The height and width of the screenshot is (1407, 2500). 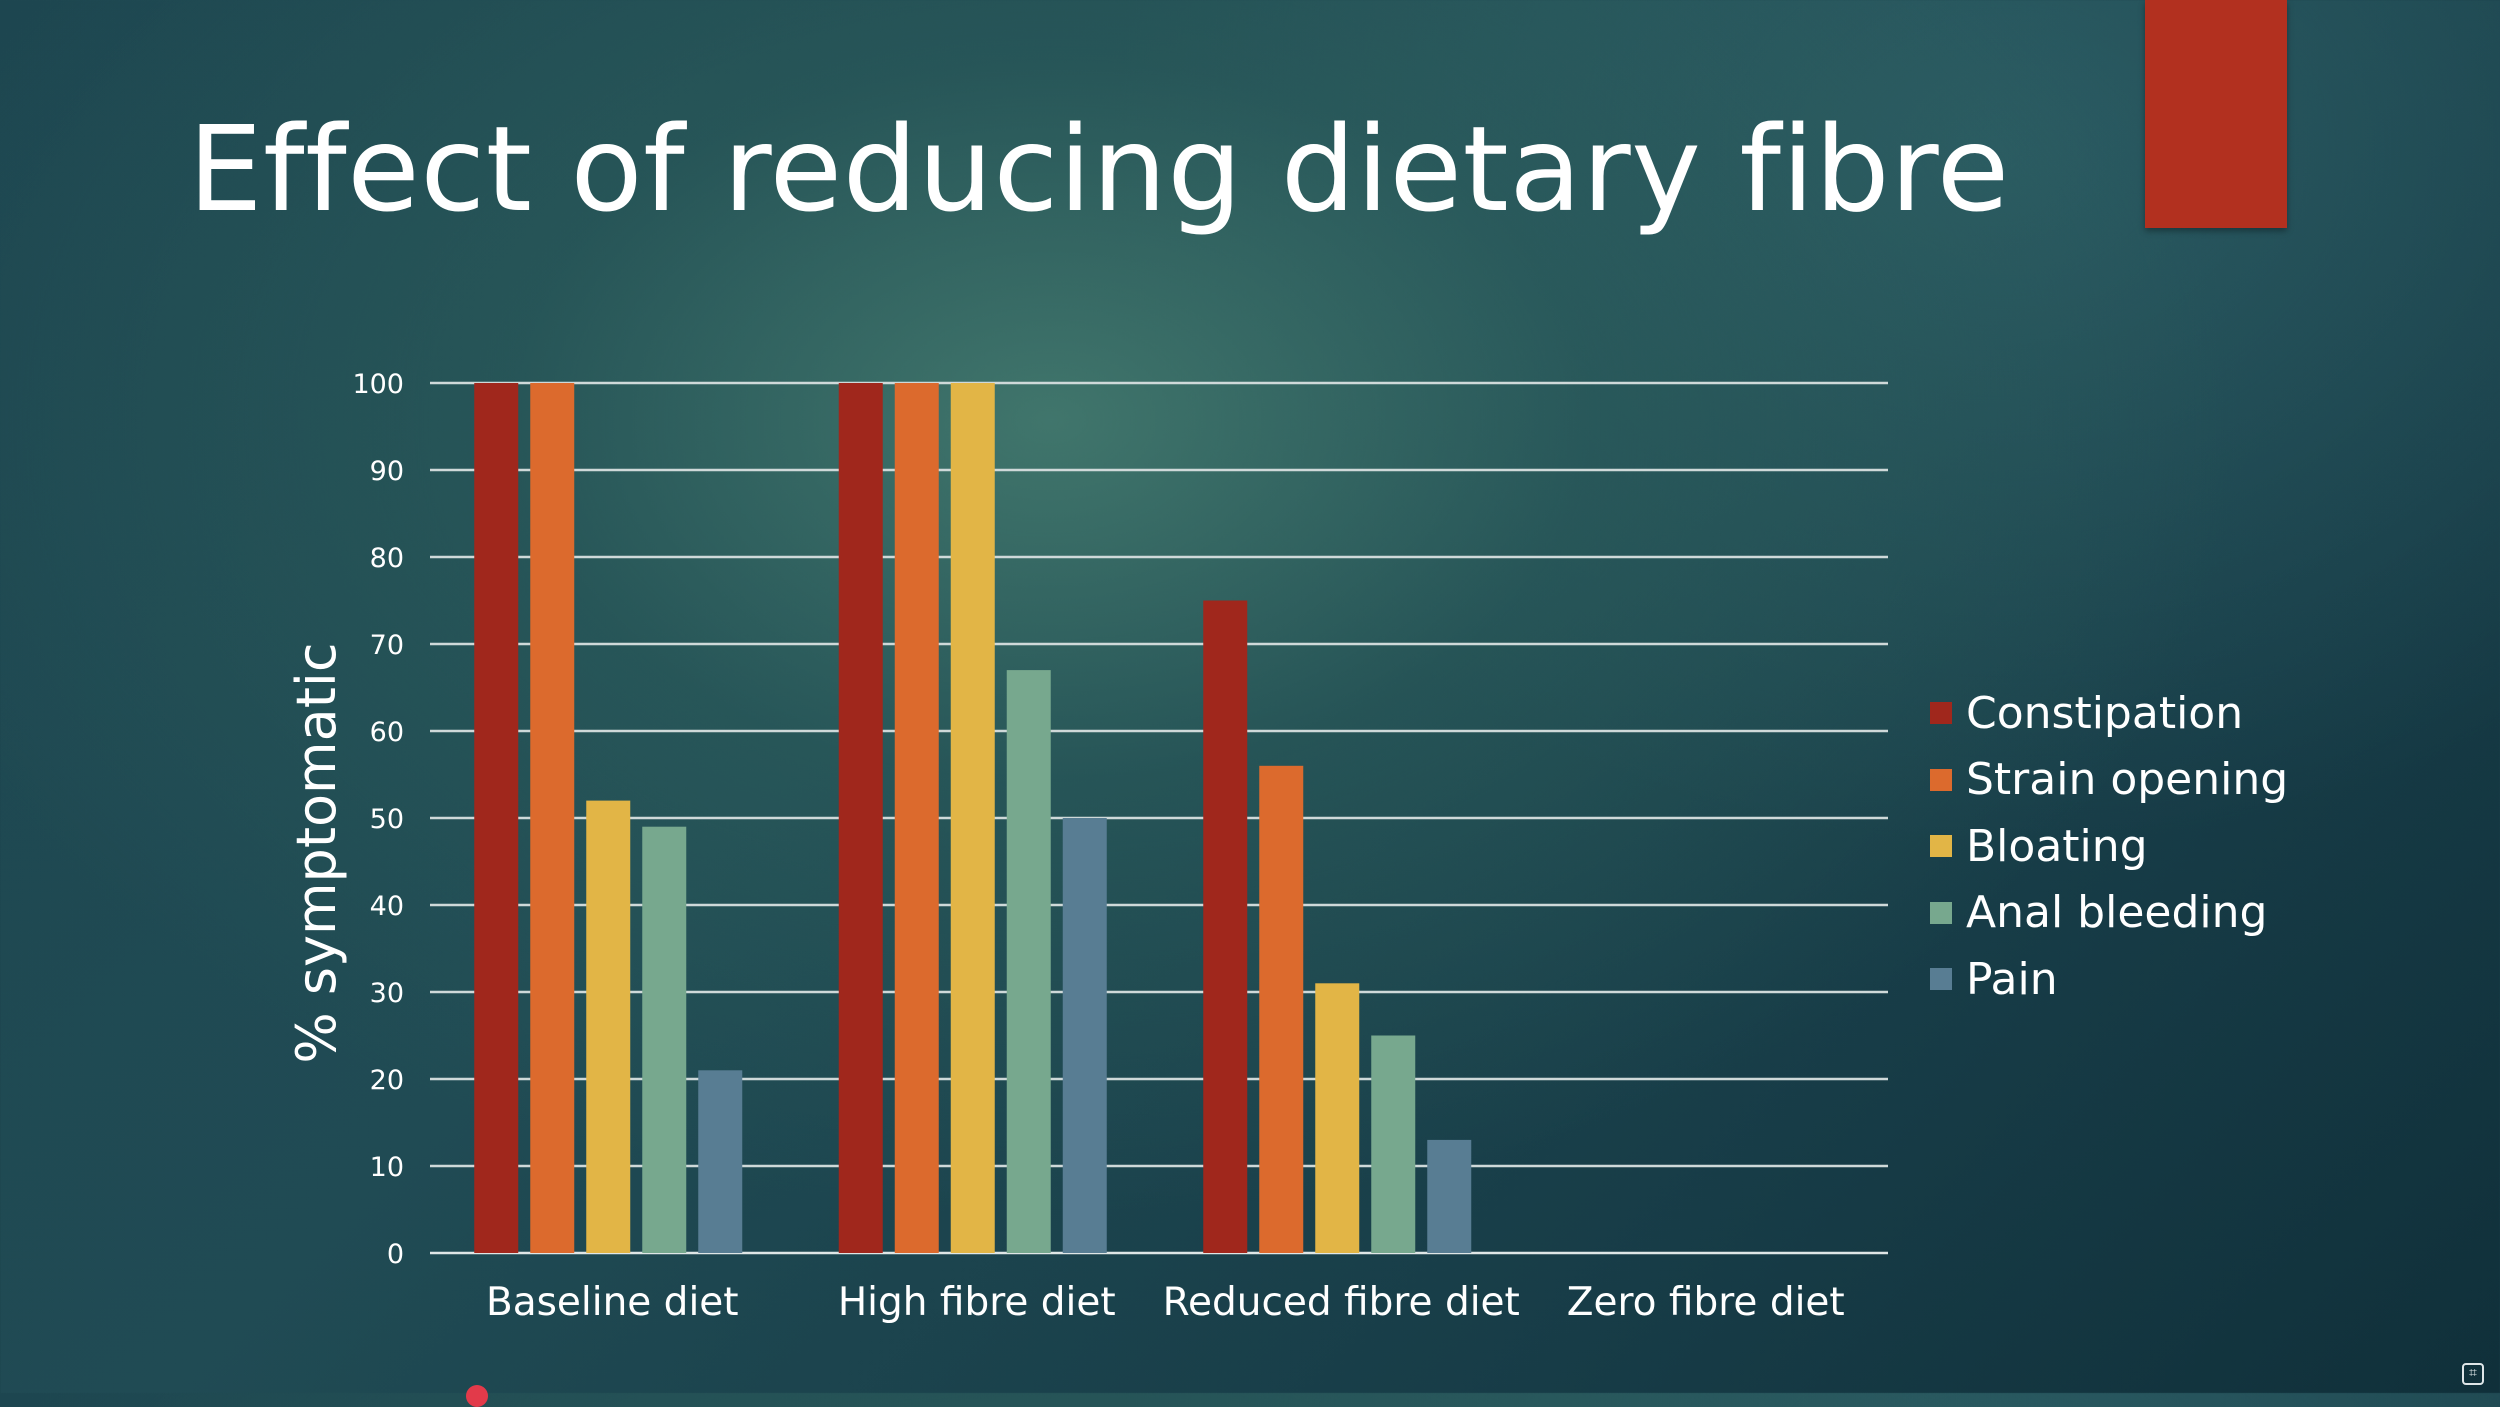 I want to click on y-axis-title: % symptomatic, so click(x=316, y=852).